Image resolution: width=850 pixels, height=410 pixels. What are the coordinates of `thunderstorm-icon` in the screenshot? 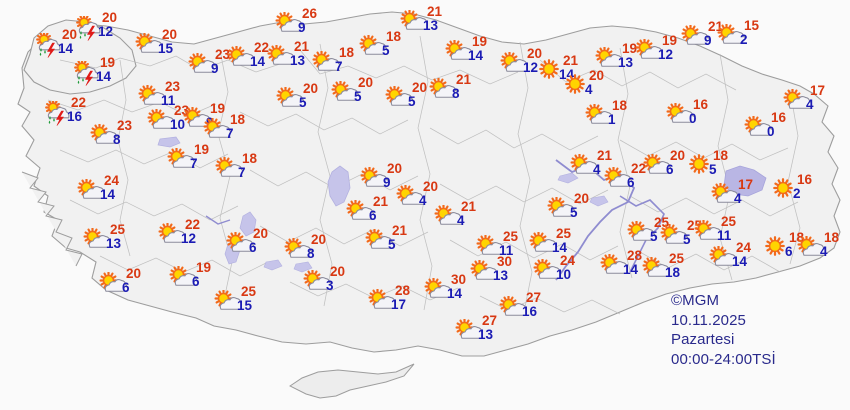 It's located at (57, 112).